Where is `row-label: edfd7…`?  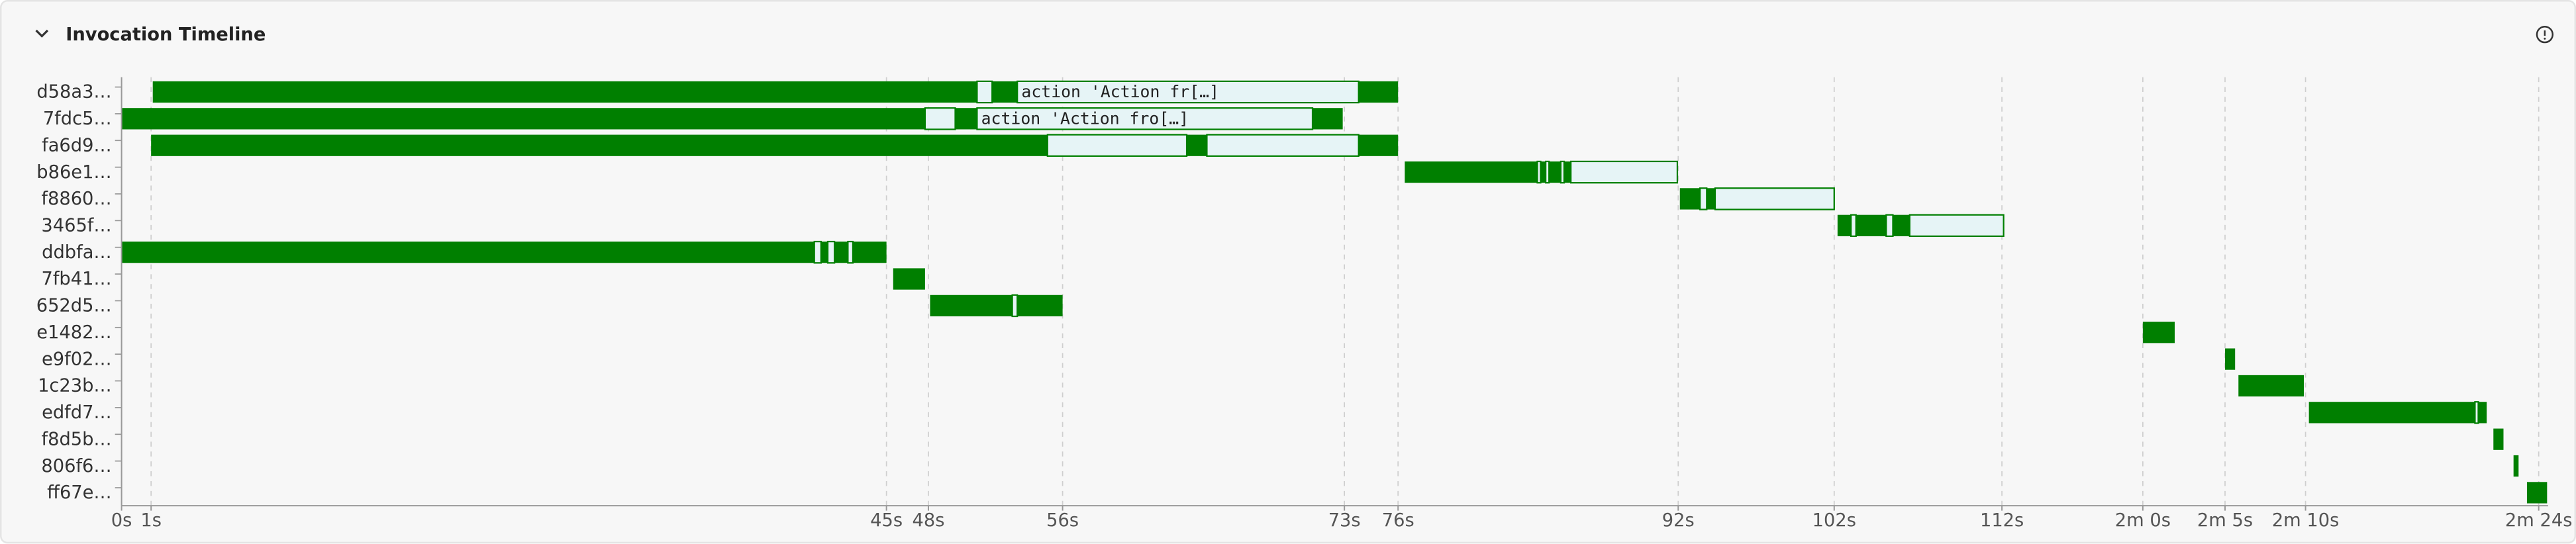
row-label: edfd7… is located at coordinates (77, 412).